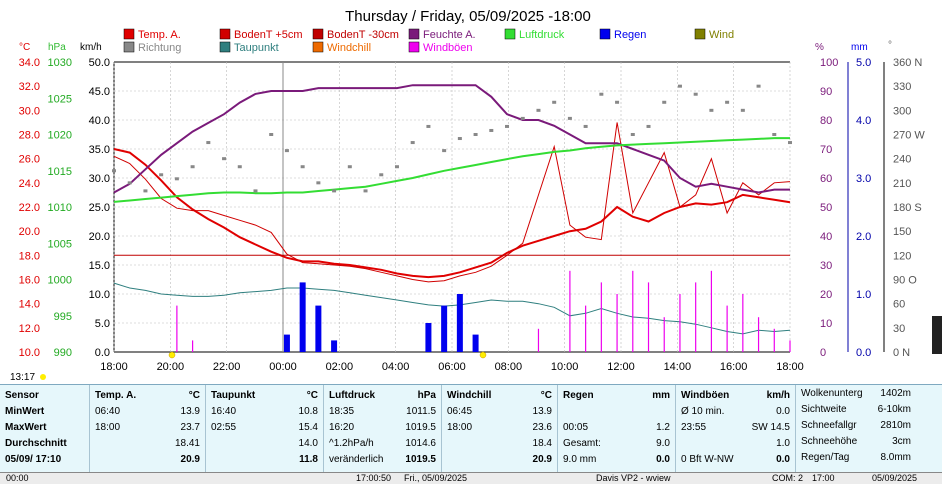 The width and height of the screenshot is (942, 484). I want to click on wc-min: 13.9, so click(542, 411).